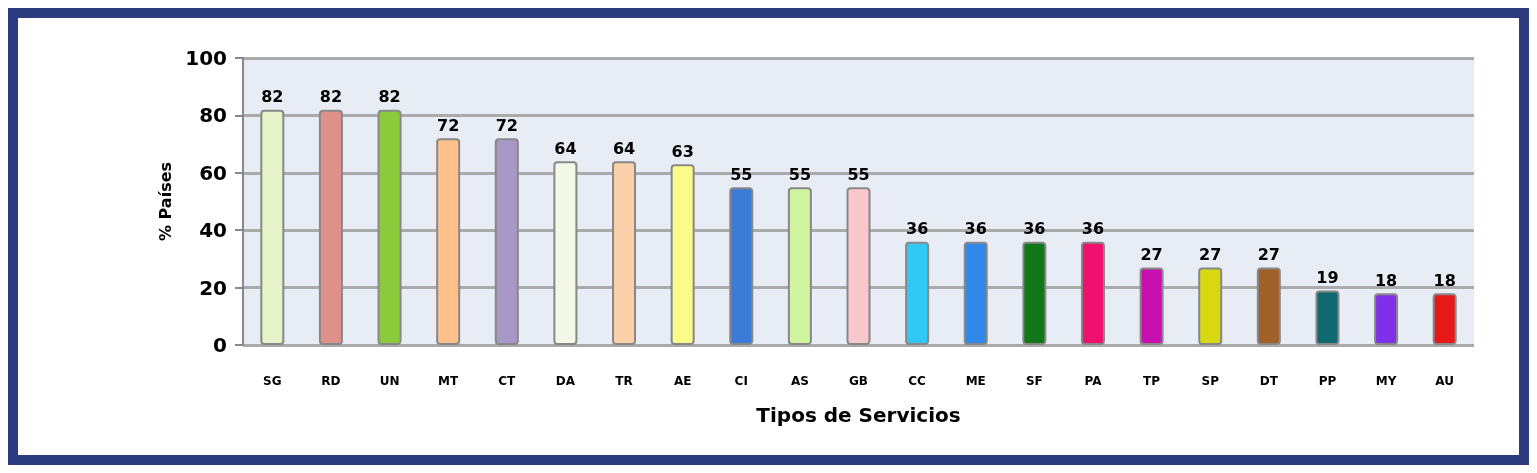  What do you see at coordinates (449, 381) in the screenshot?
I see `x-tick-label: MT` at bounding box center [449, 381].